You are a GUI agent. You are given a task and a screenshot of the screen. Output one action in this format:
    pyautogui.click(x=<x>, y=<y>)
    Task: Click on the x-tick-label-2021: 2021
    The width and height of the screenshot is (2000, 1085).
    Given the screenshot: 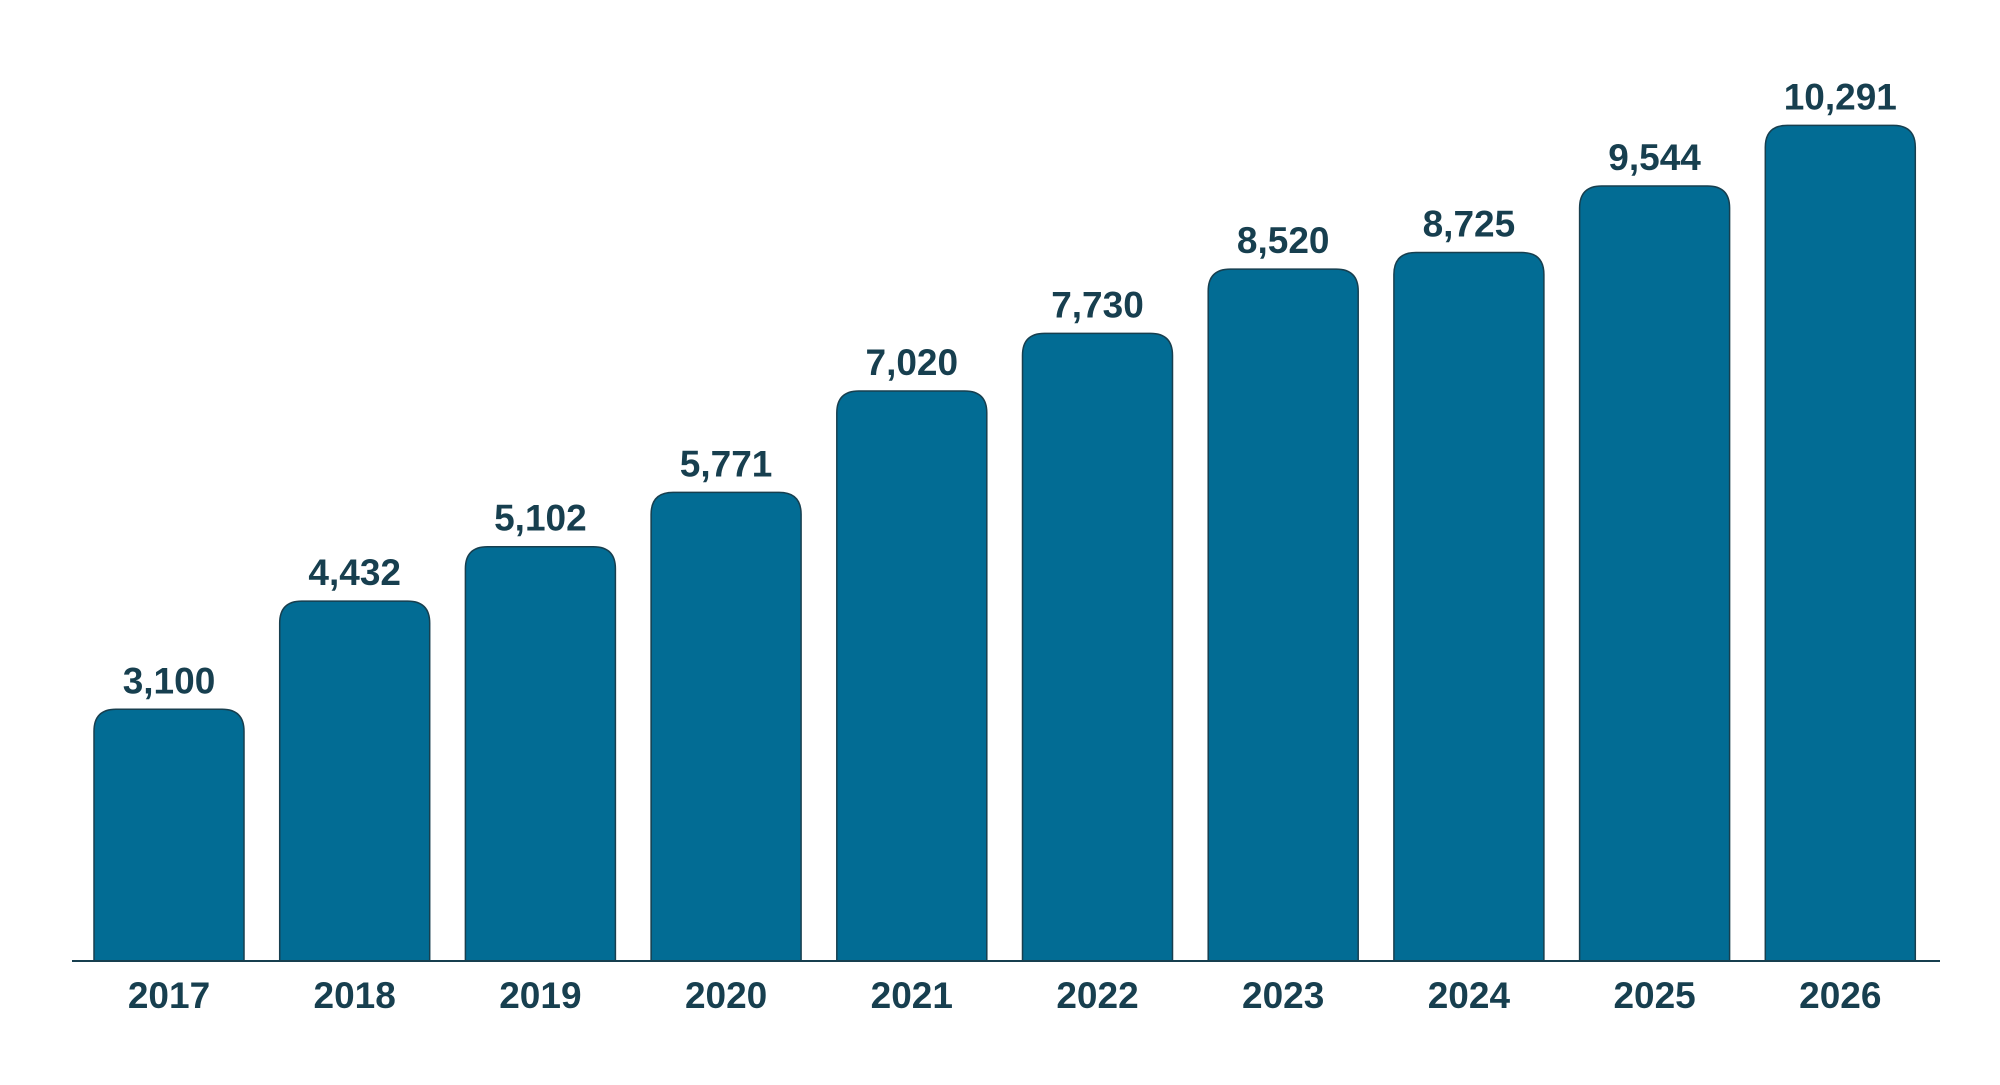 What is the action you would take?
    pyautogui.click(x=912, y=995)
    